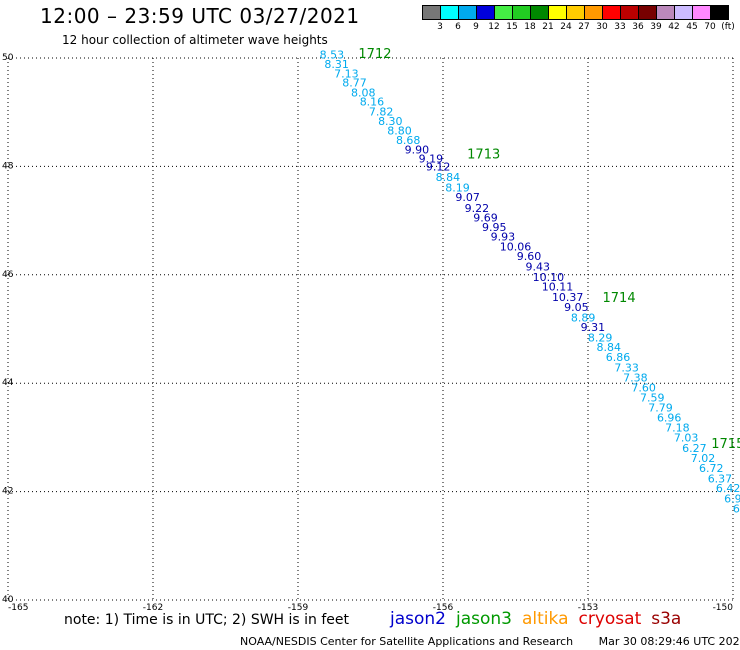  Describe the element at coordinates (723, 608) in the screenshot. I see `x-tick-label: -150` at that location.